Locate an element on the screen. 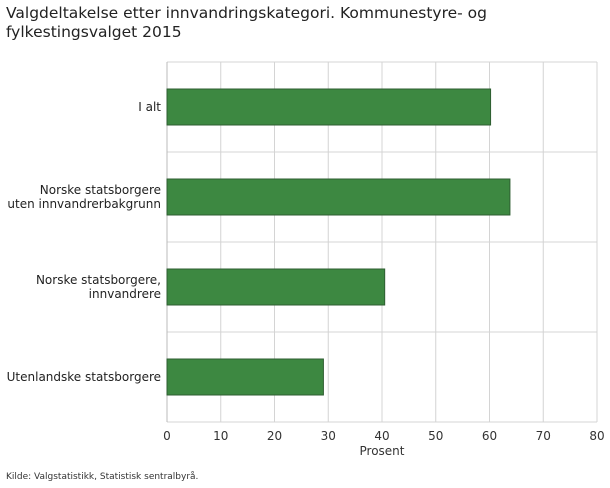  x-tick-label: 60 is located at coordinates (489, 436).